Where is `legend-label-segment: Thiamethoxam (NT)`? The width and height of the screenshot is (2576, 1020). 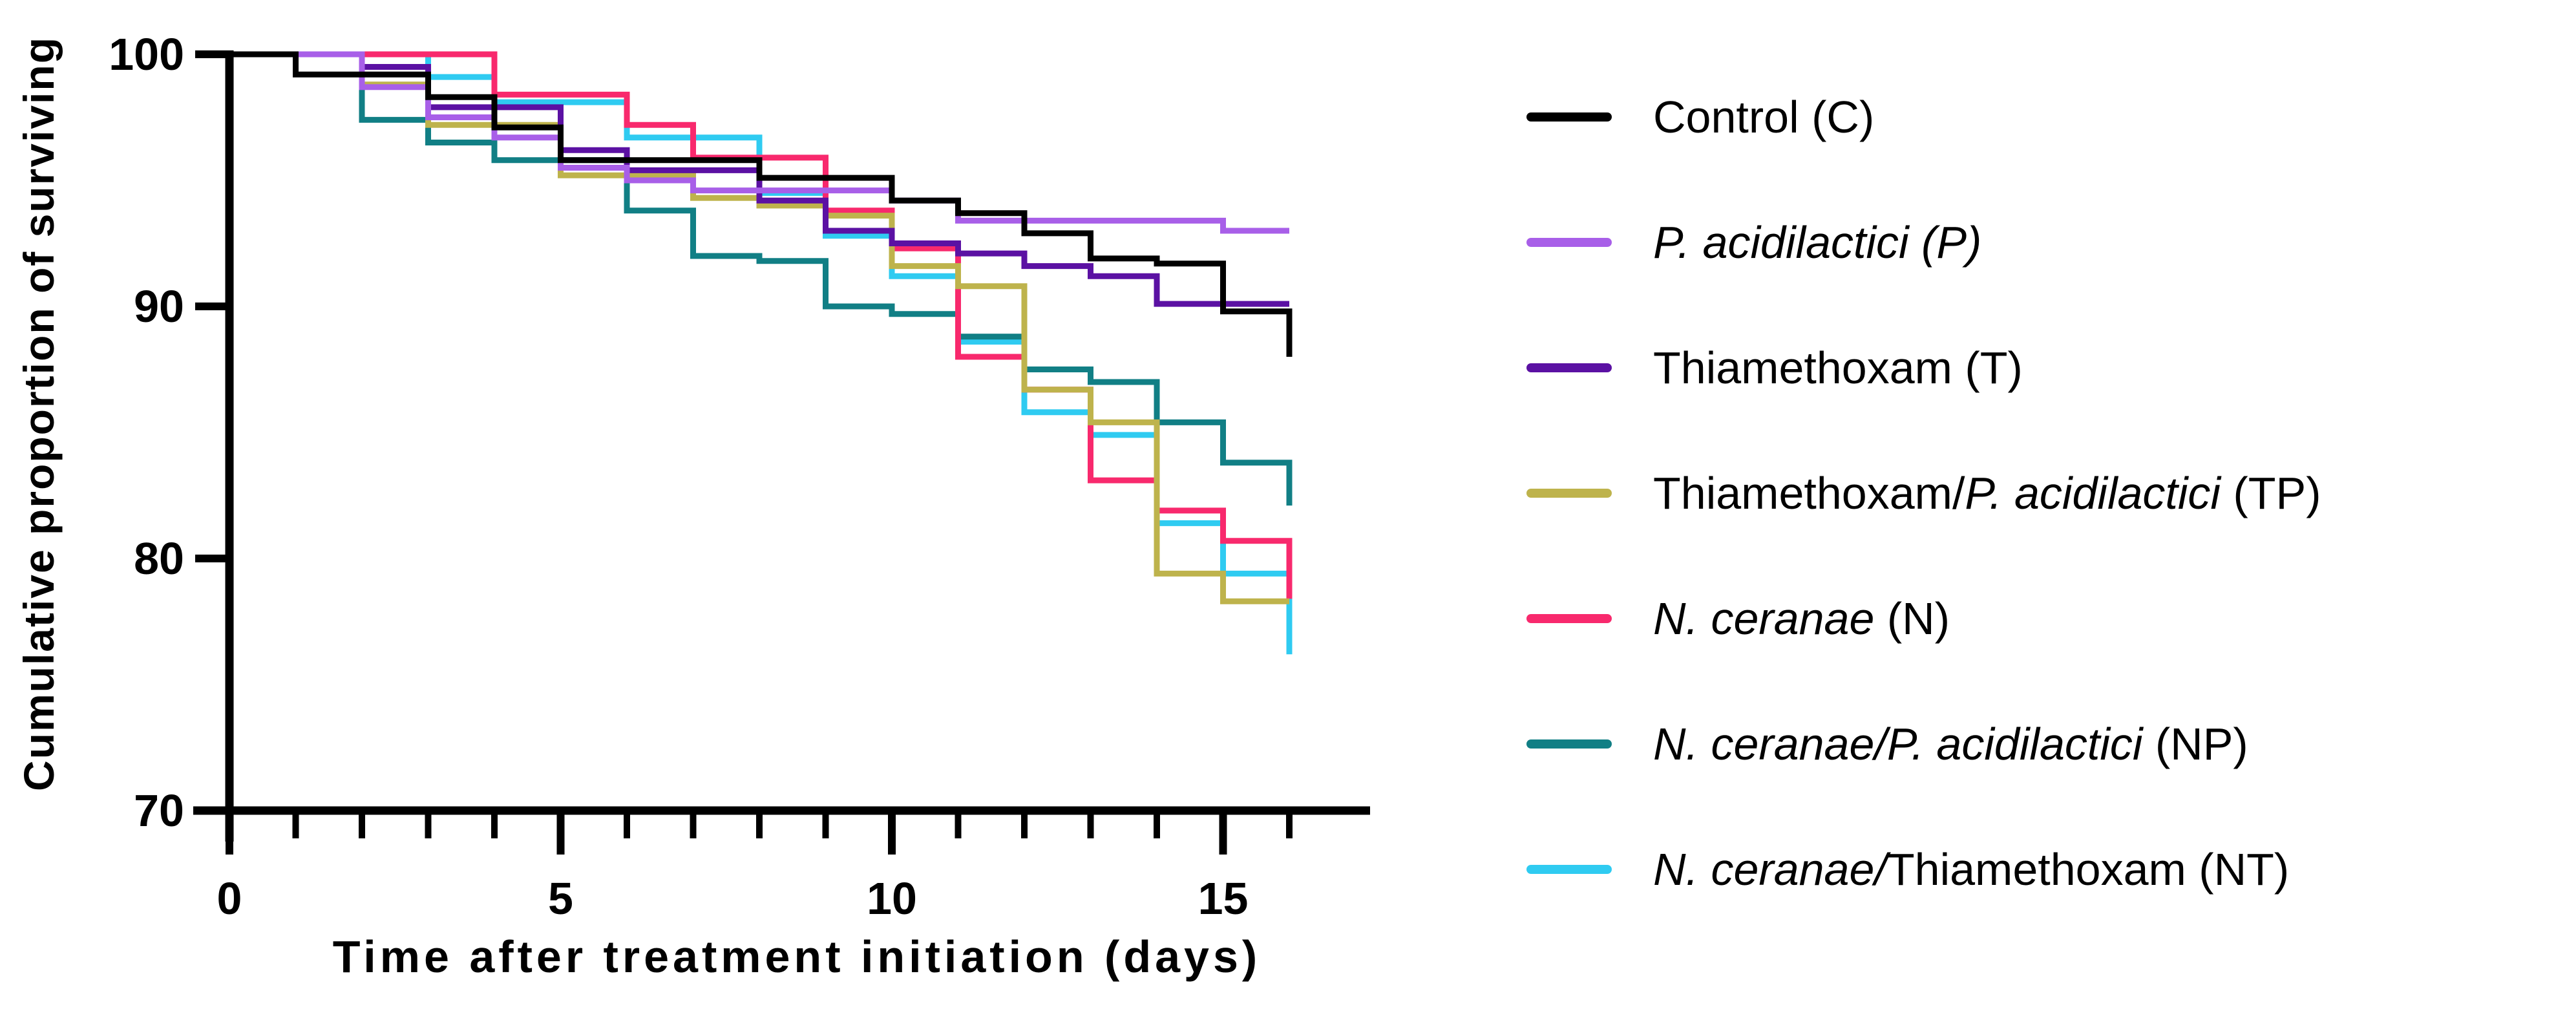 legend-label-segment: Thiamethoxam (NT) is located at coordinates (2088, 869).